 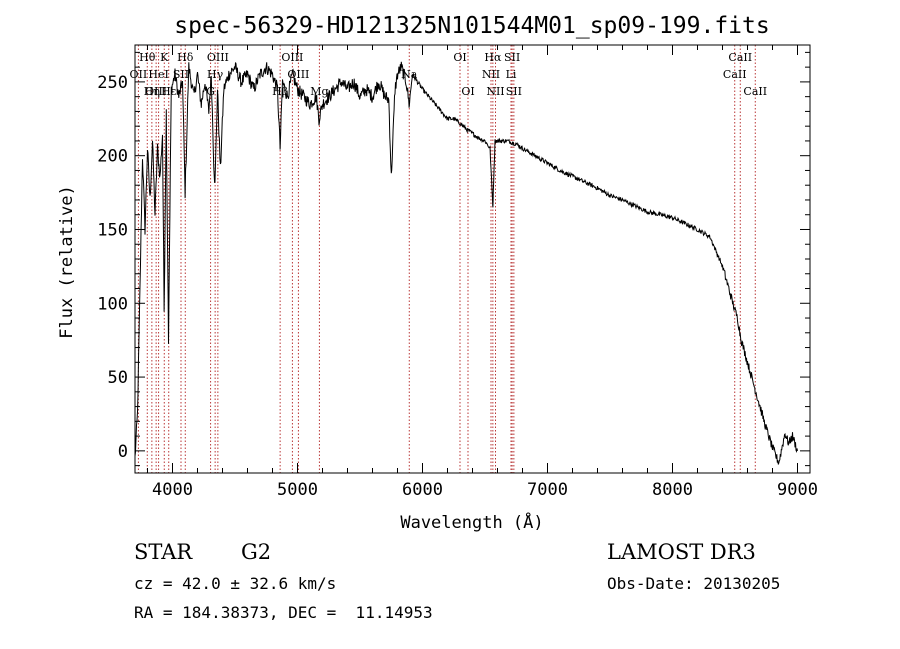 I want to click on object-class: STAR, so click(x=163, y=552).